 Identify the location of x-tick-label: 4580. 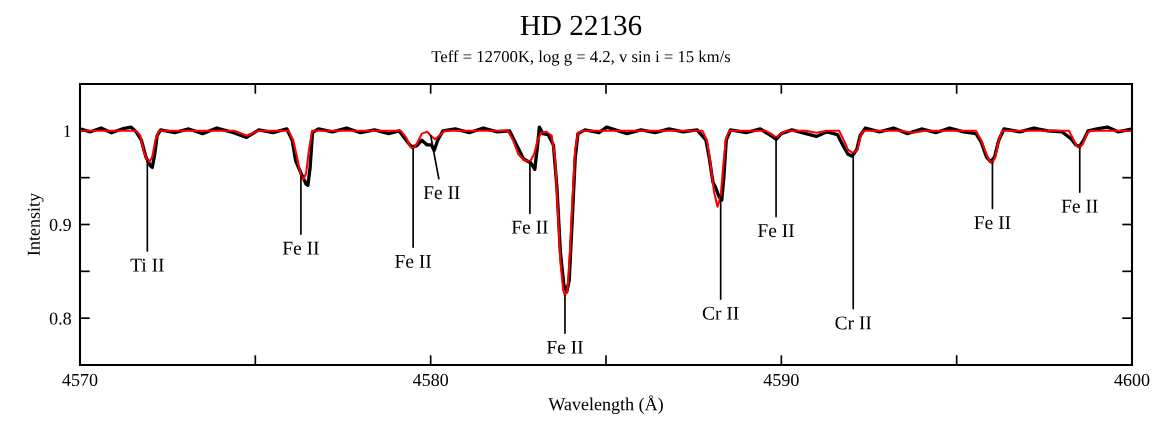
(430, 380).